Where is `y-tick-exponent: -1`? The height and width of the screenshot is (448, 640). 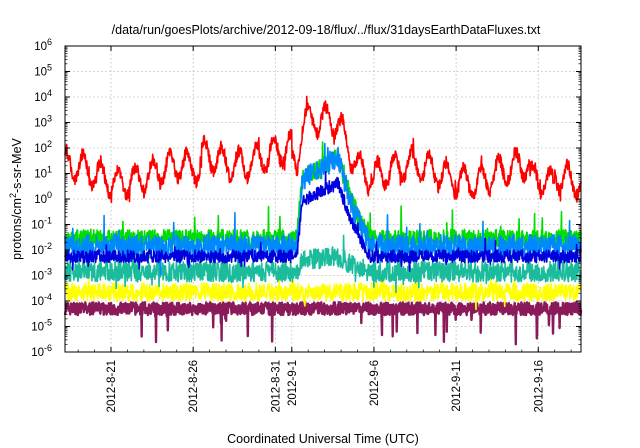
y-tick-exponent: -1 is located at coordinates (48, 221).